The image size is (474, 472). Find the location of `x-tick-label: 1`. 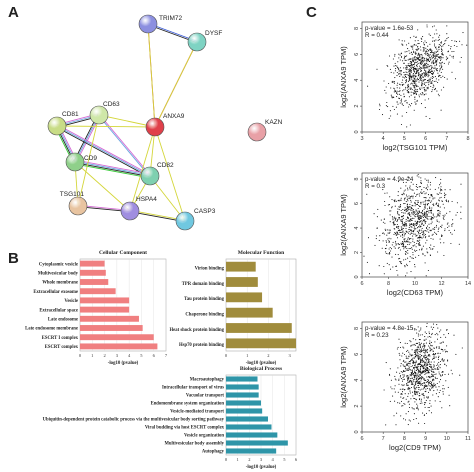

x-tick-label: 1 is located at coordinates (92, 355).